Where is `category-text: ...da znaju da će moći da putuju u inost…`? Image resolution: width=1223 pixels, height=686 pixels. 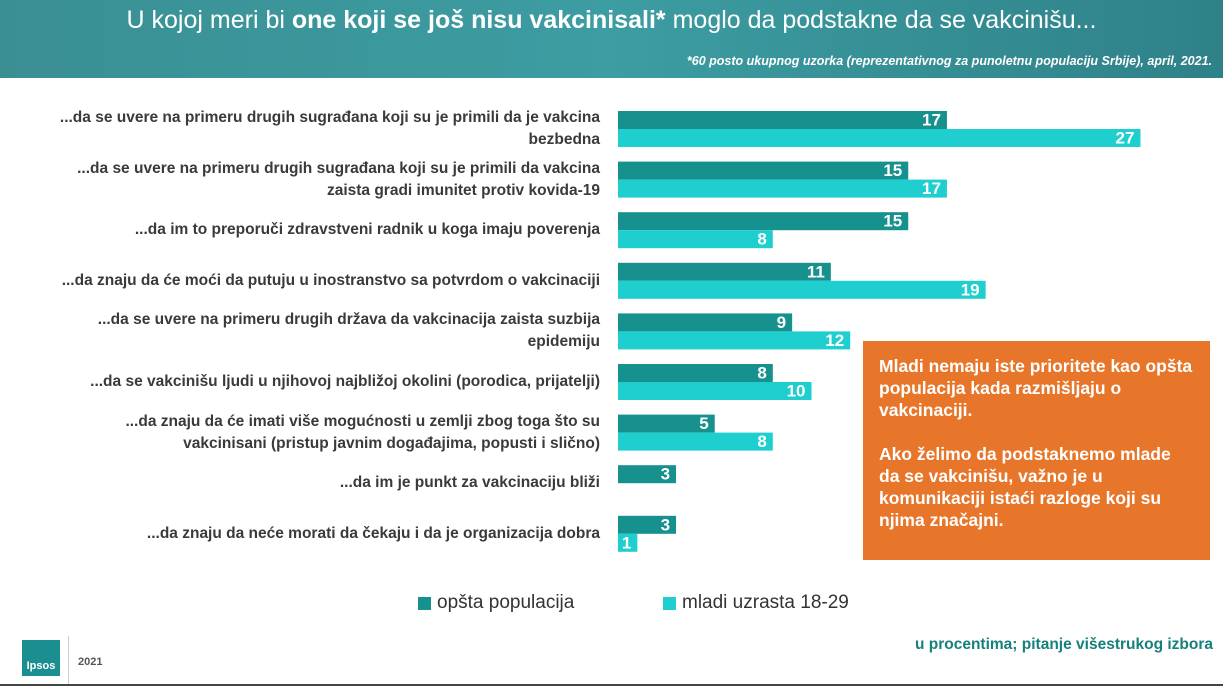 category-text: ...da znaju da će moći da putuju u inost… is located at coordinates (330, 280).